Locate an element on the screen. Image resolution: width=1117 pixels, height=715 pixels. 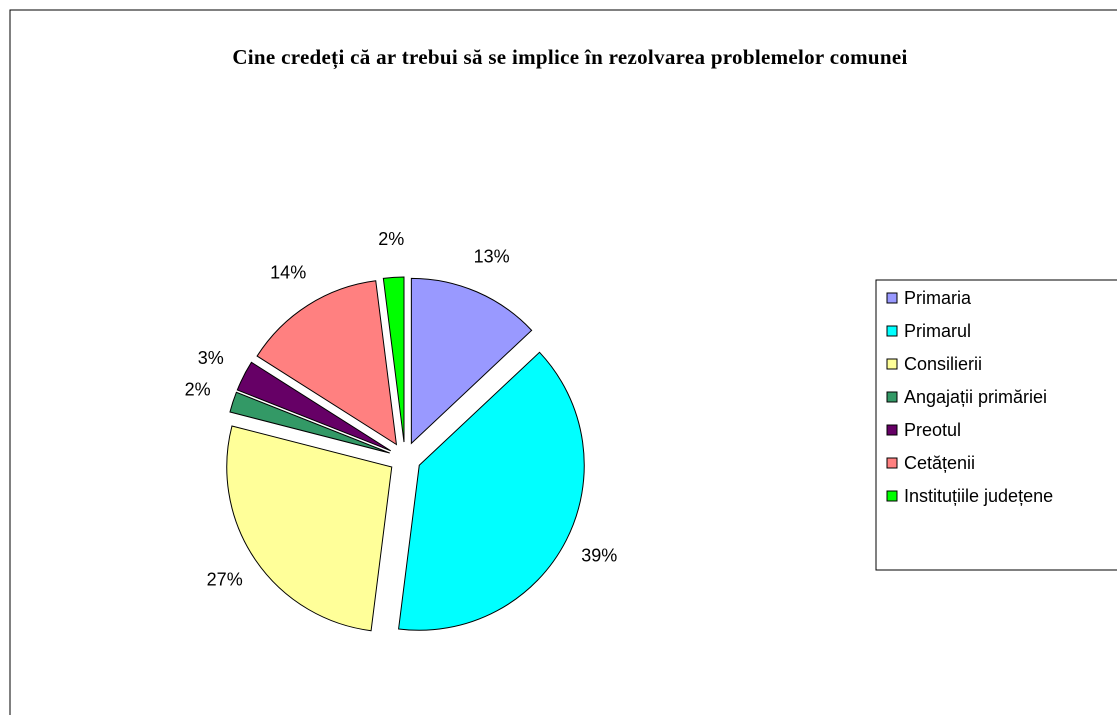
legend-label: Primaria is located at coordinates (938, 298).